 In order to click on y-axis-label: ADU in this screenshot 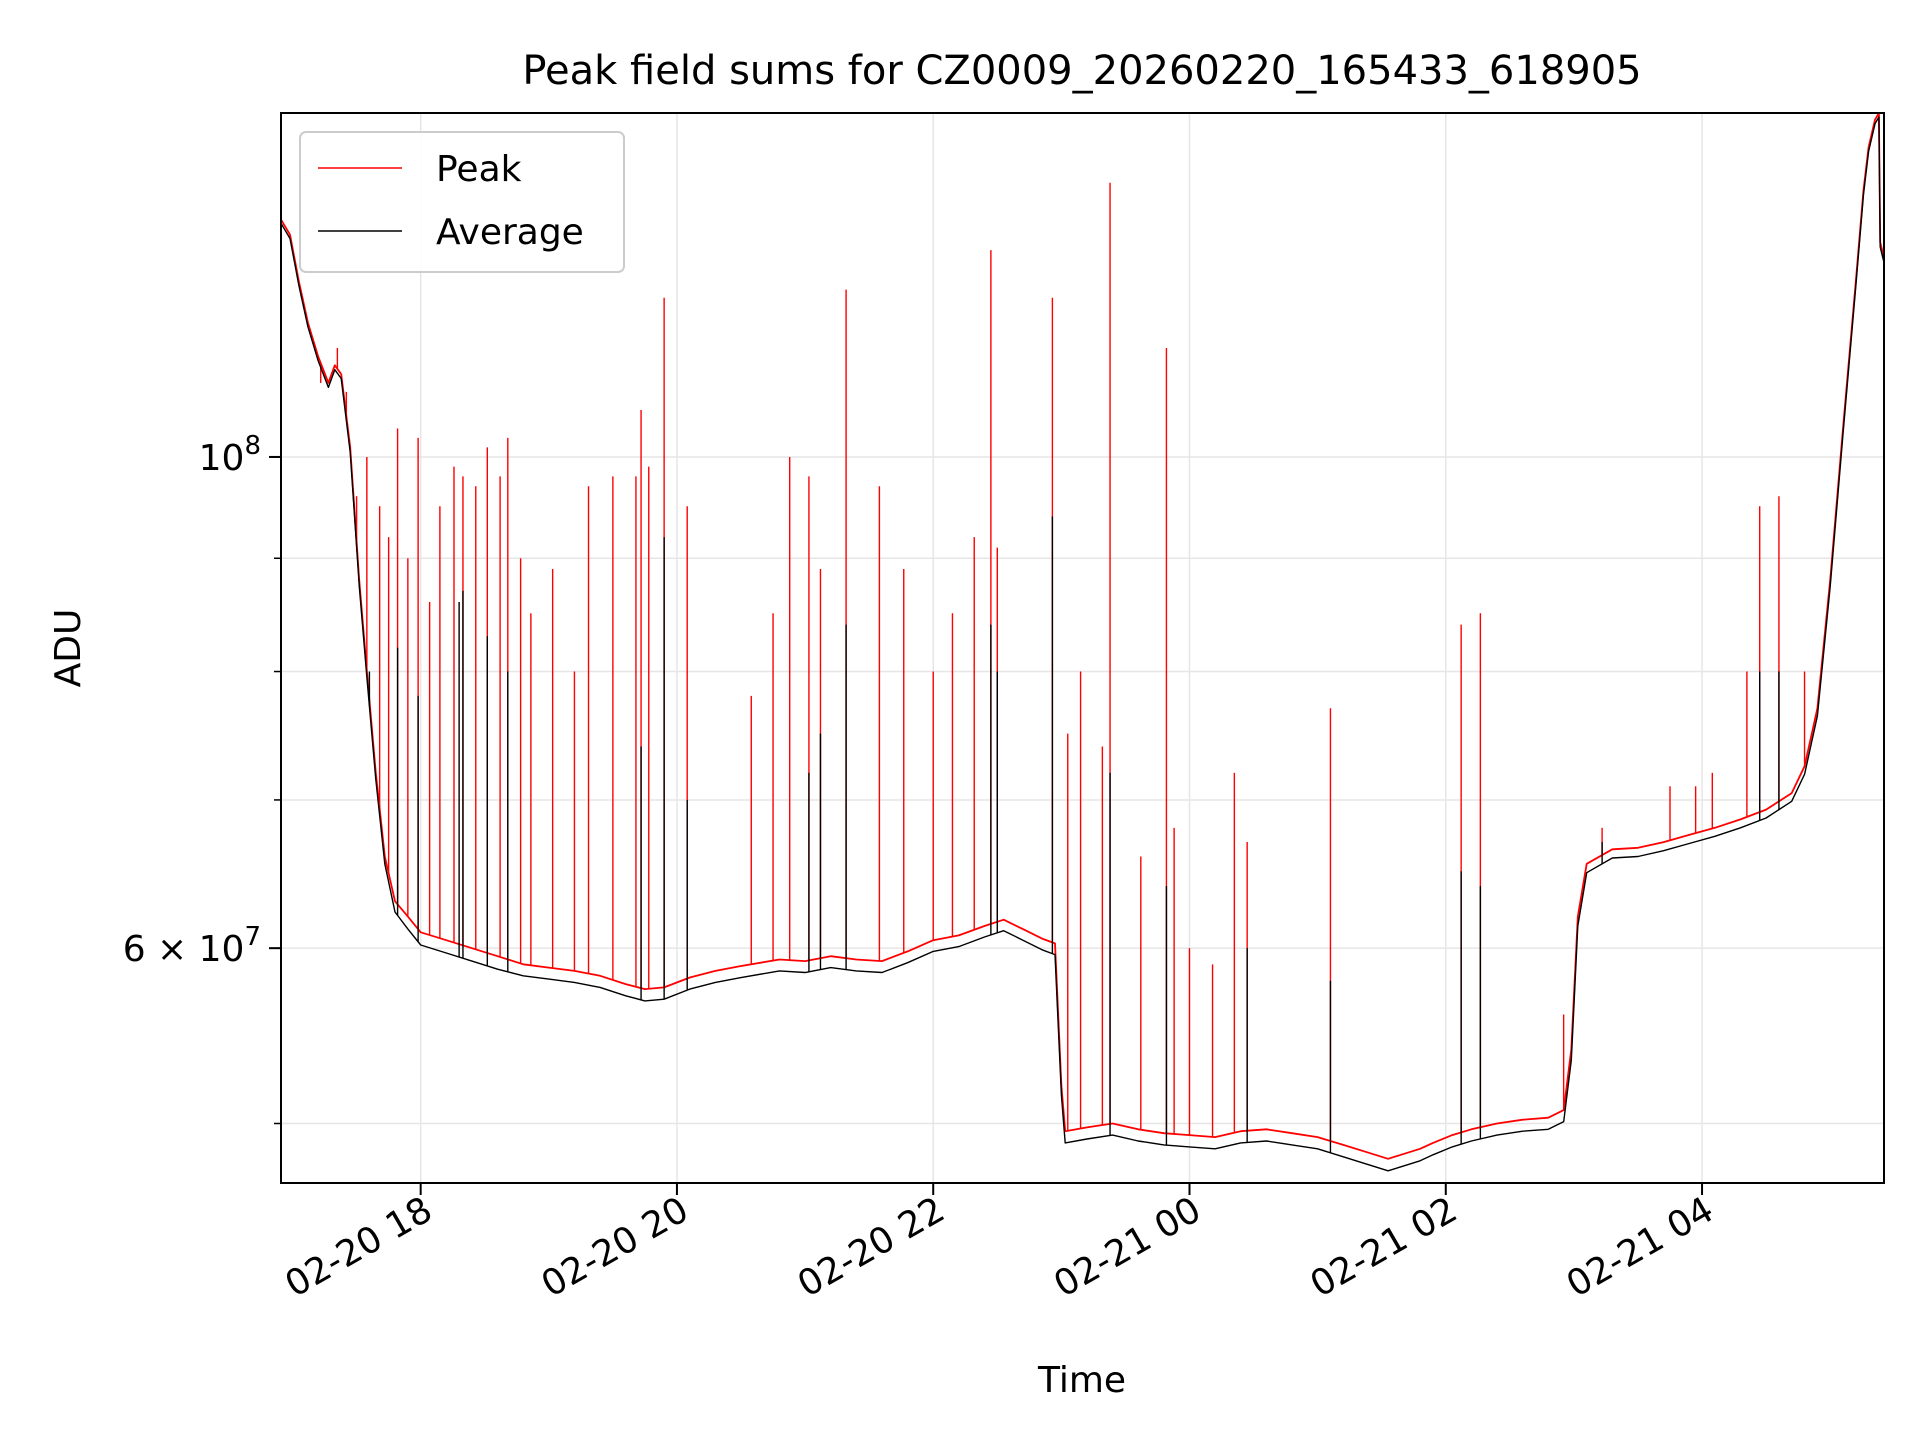, I will do `click(68, 648)`.